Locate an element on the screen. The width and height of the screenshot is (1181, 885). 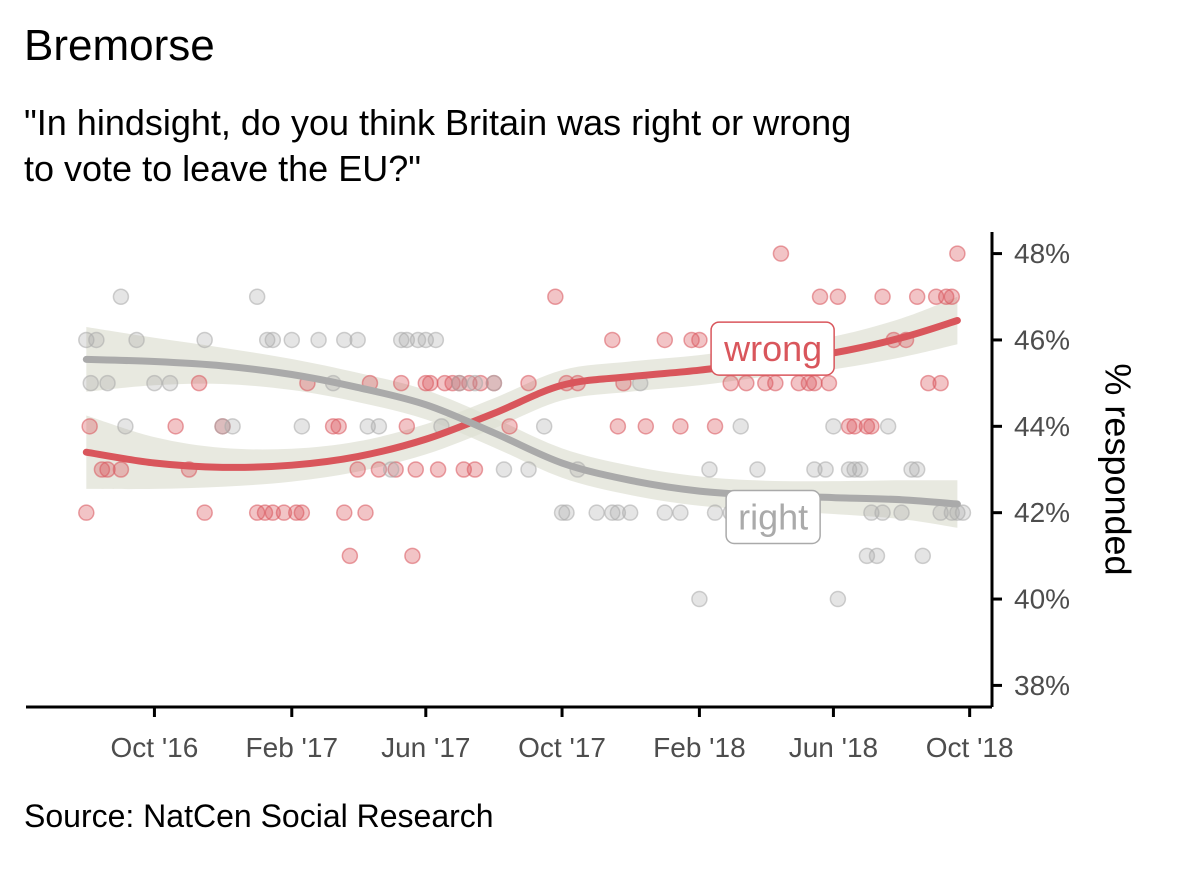
series-label-box-right is located at coordinates (773, 517).